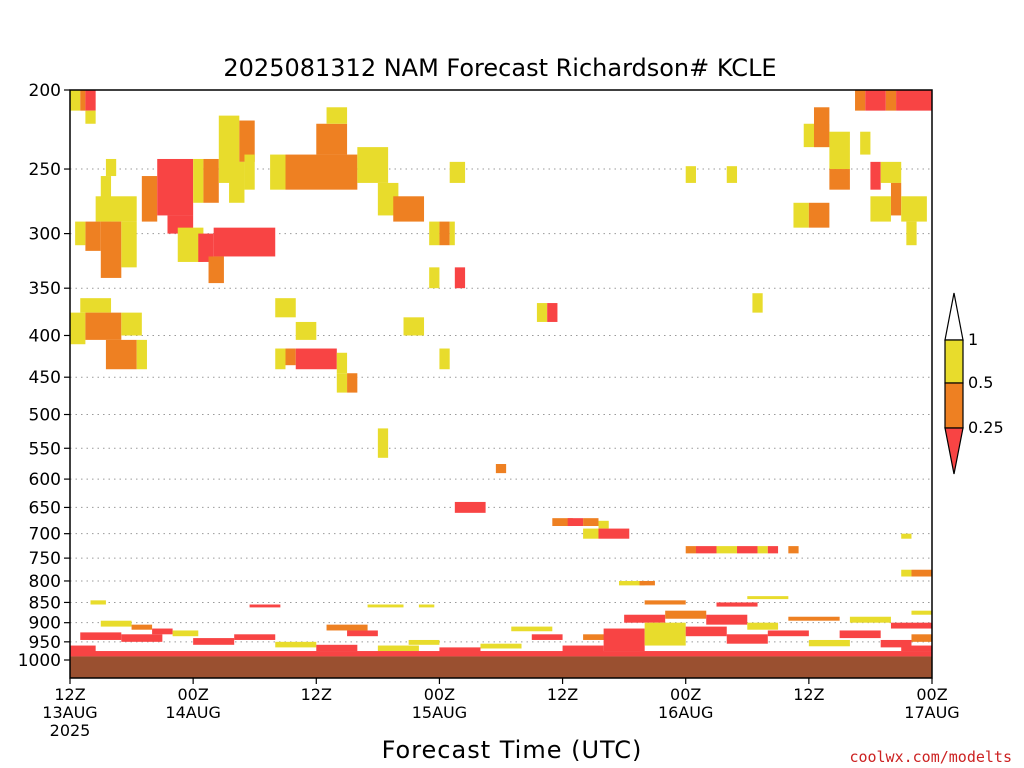 The image size is (1024, 768). Describe the element at coordinates (512, 750) in the screenshot. I see `x-axis-title: Forecast Time (UTC)` at that location.